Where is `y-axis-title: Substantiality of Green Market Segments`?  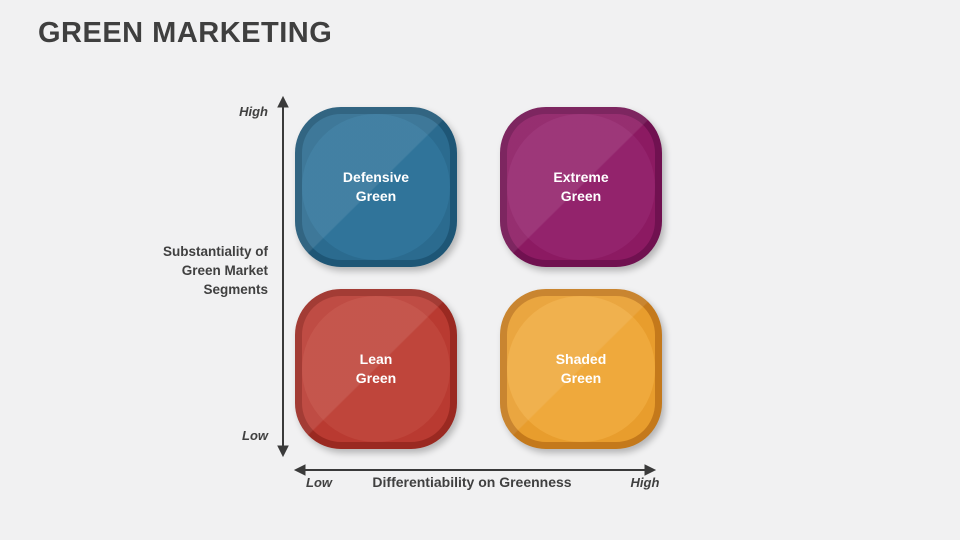
y-axis-title: Substantiality of Green Market Segments is located at coordinates (204, 270).